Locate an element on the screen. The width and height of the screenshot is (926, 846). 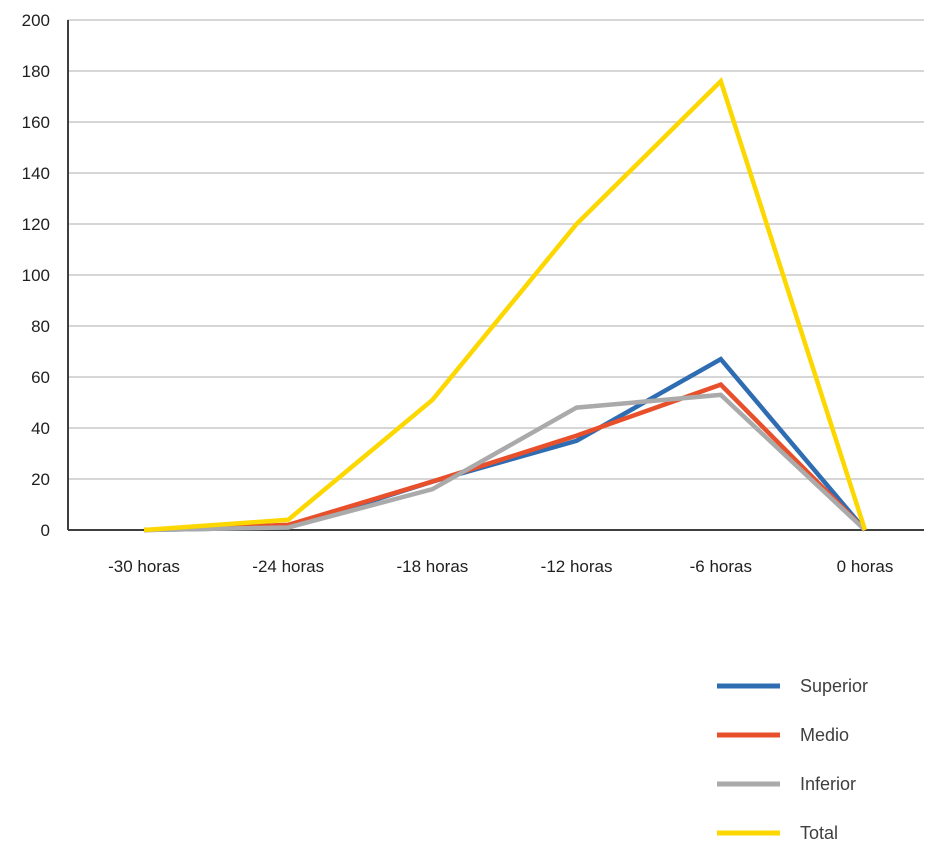
x-tick-label: -24 horas is located at coordinates (288, 566).